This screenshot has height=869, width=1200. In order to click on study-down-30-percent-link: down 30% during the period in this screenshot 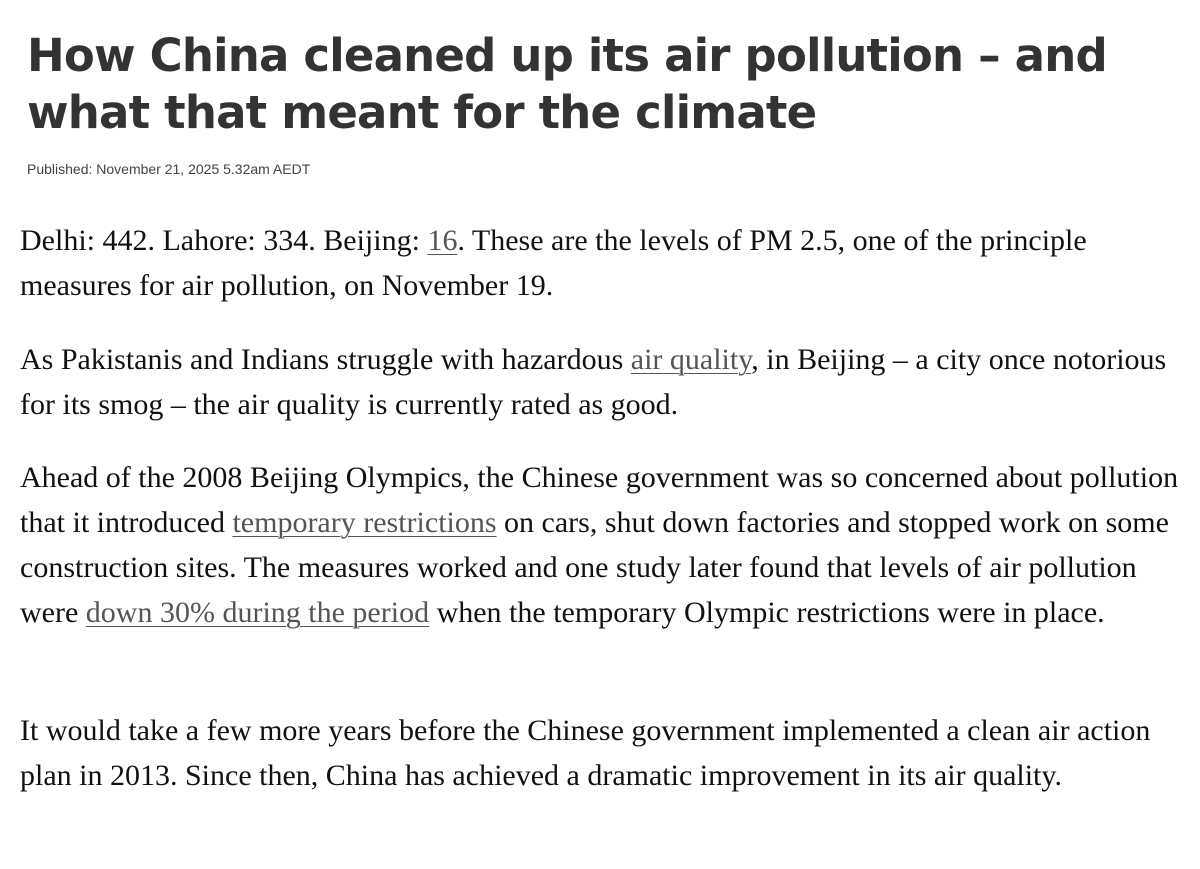, I will do `click(257, 612)`.